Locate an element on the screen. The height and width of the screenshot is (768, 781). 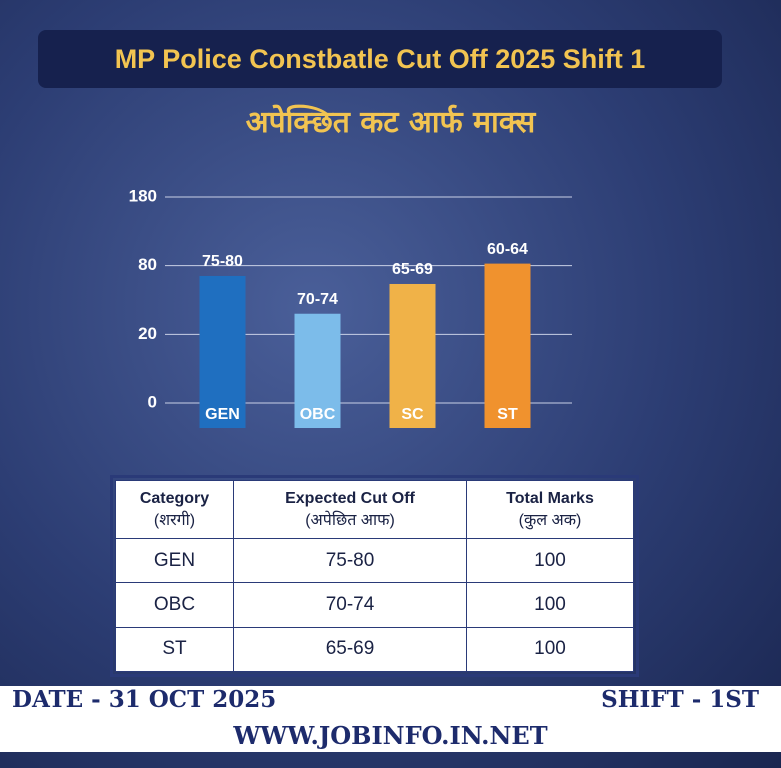
date: DATE - 31 OCT 2025 is located at coordinates (144, 699).